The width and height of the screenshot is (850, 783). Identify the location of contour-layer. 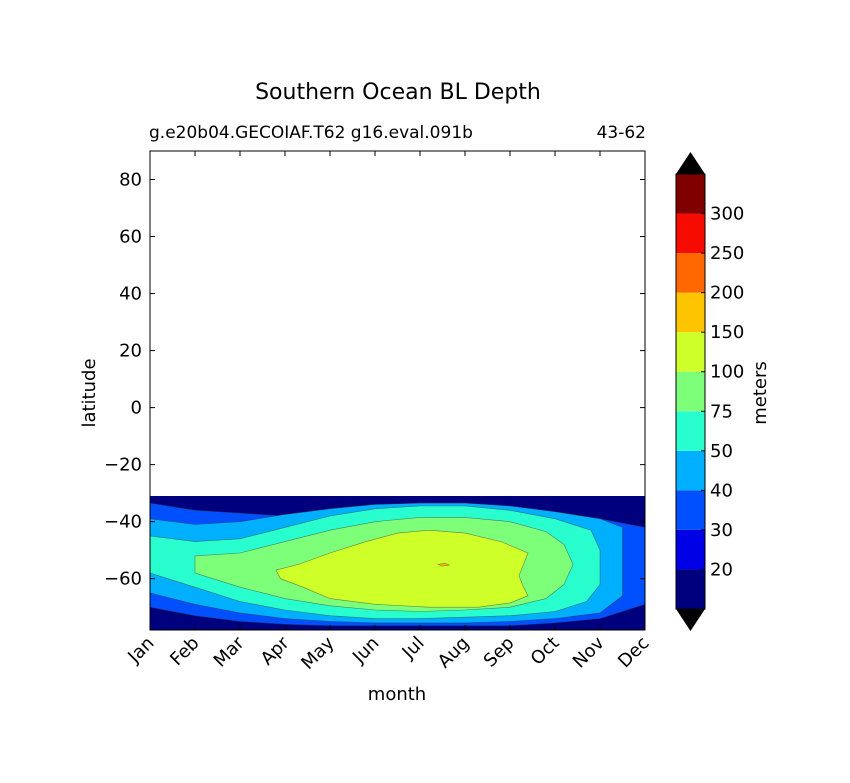
(397, 562).